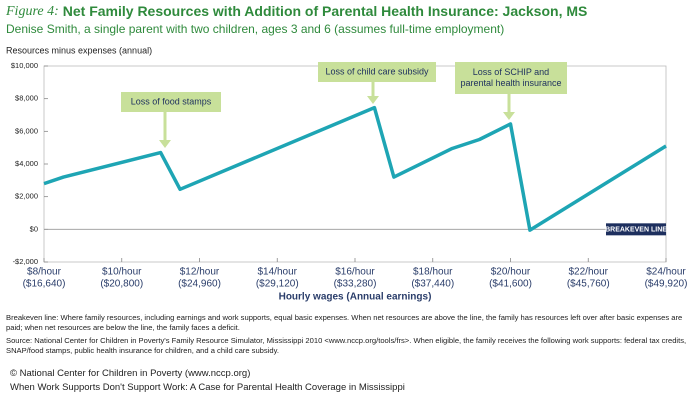 This screenshot has width=694, height=407. I want to click on x-tick-label: $24/hour, so click(666, 272).